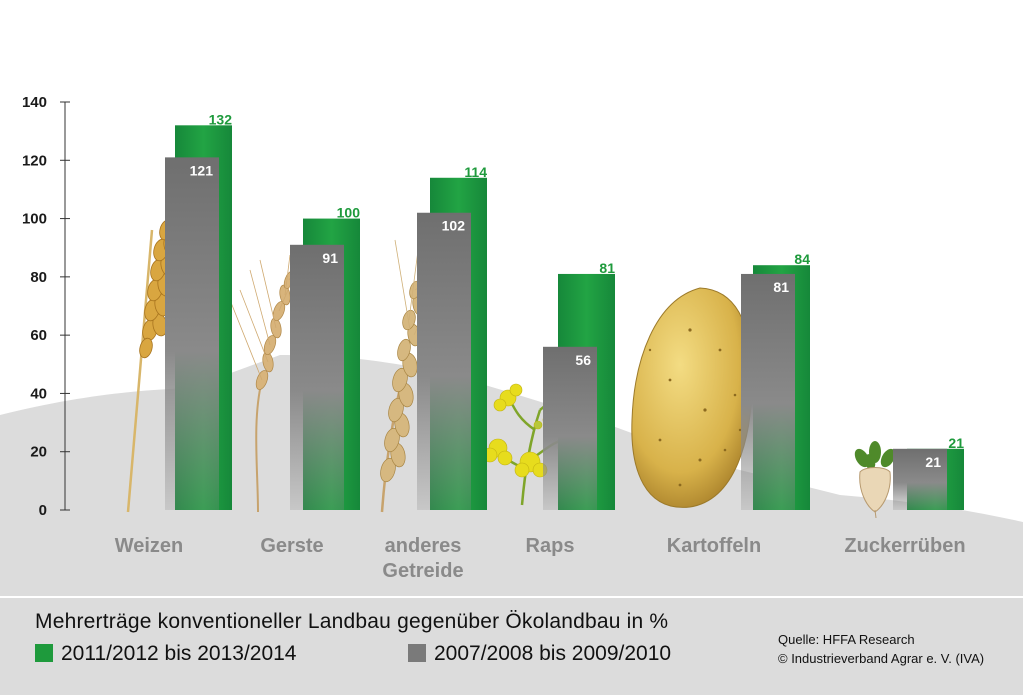 The height and width of the screenshot is (695, 1023). I want to click on y-tick-label: 0, so click(43, 510).